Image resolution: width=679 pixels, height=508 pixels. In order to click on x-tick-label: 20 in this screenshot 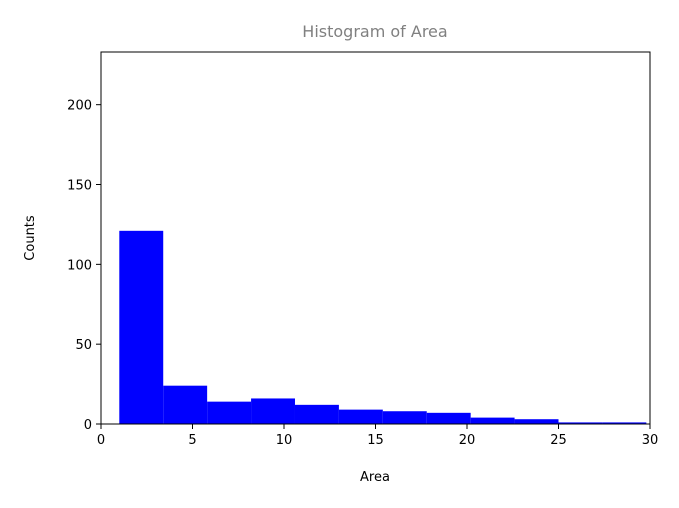, I will do `click(467, 440)`.